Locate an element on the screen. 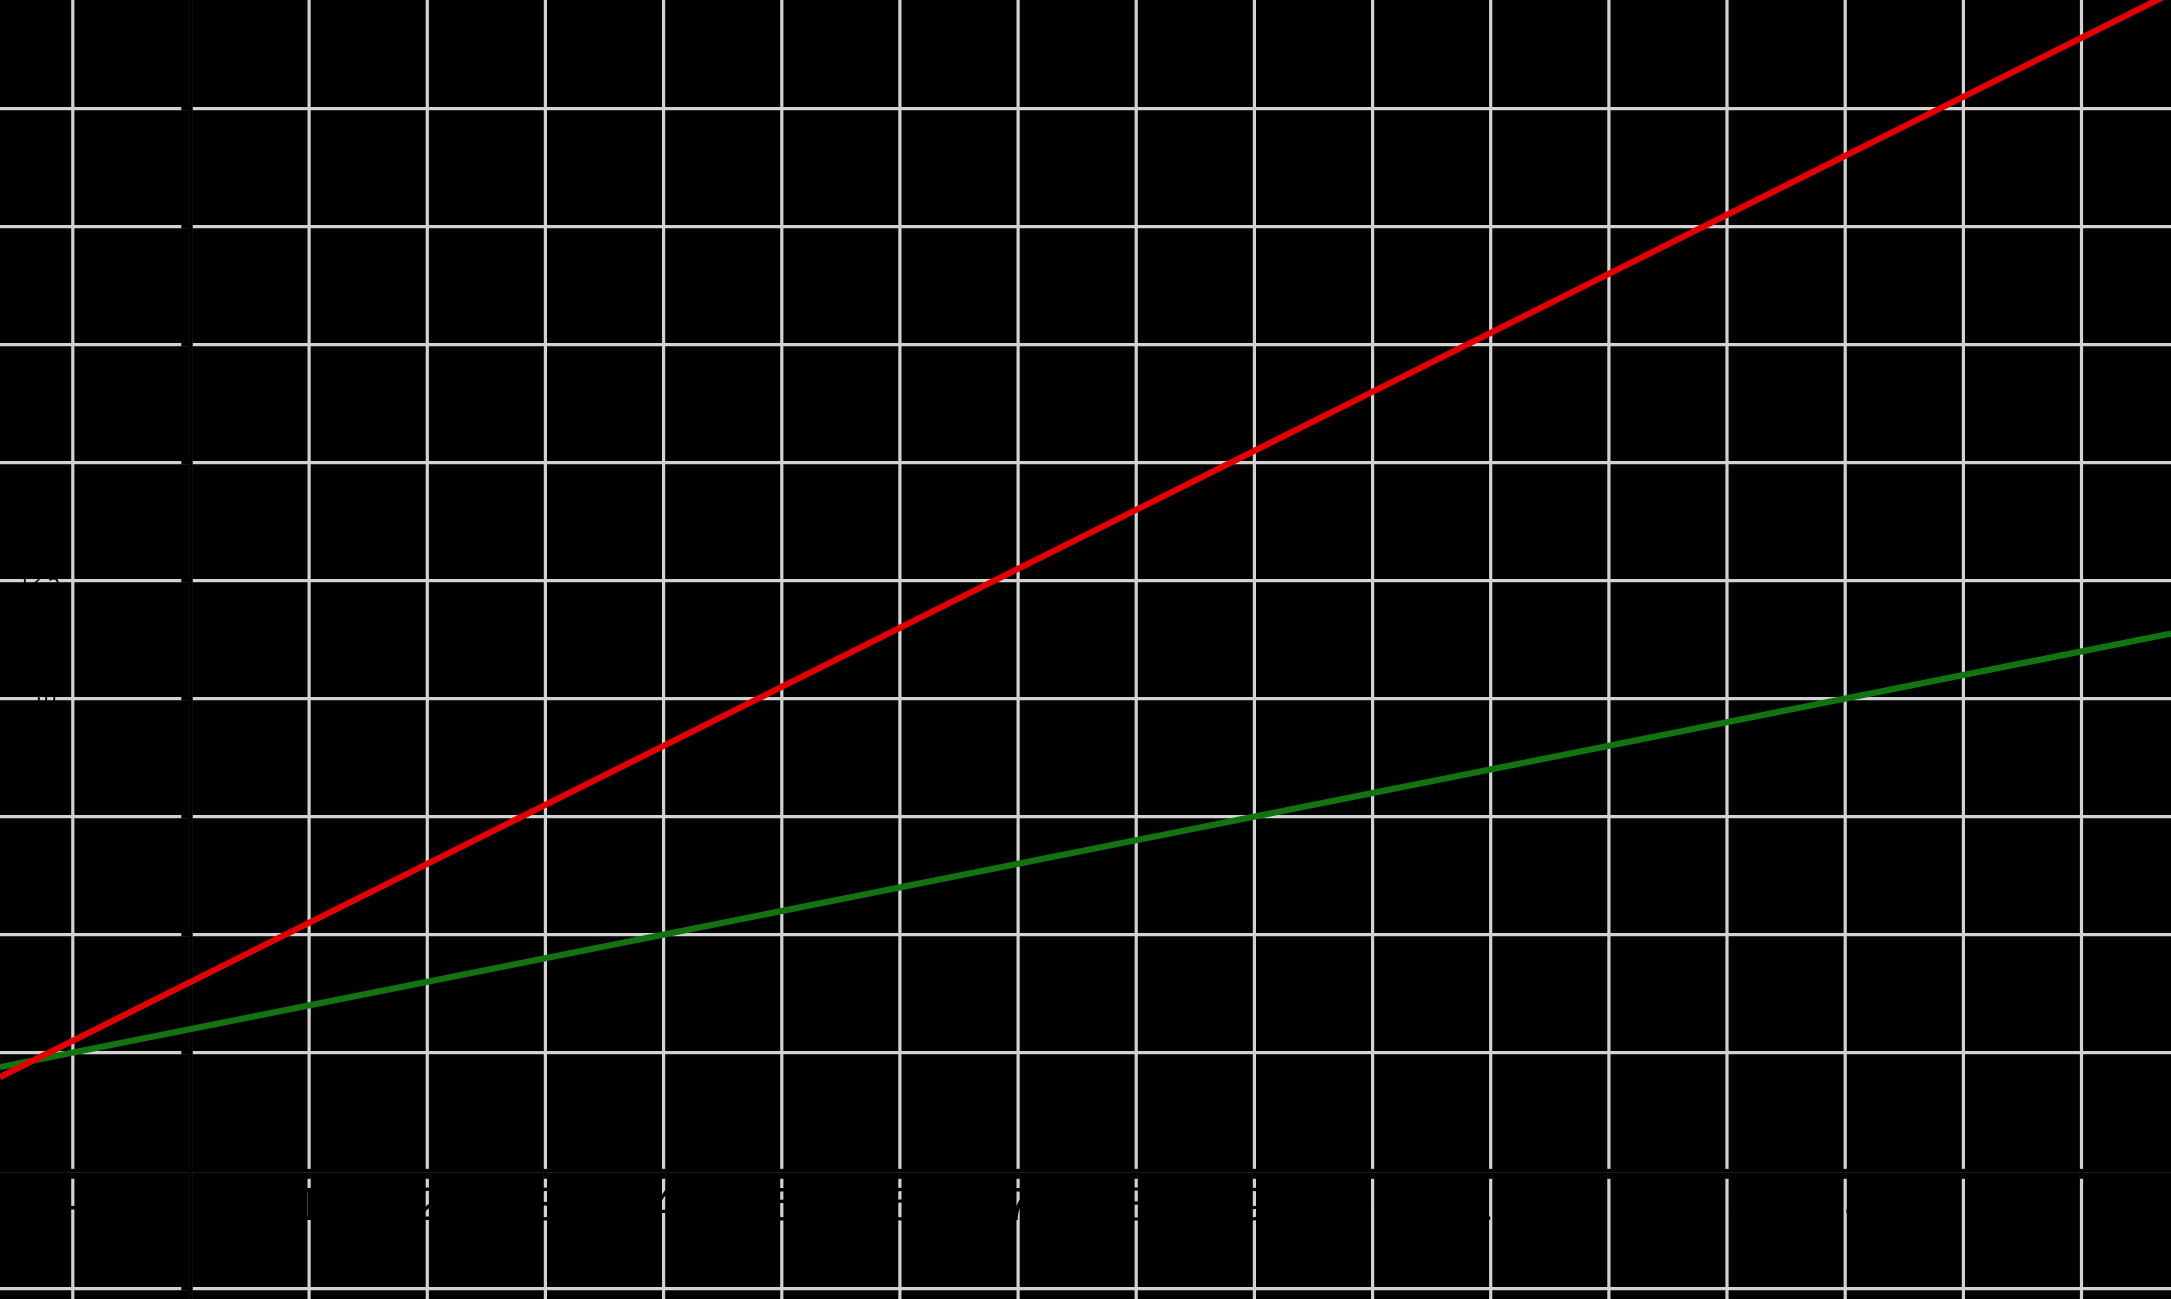 The height and width of the screenshot is (1299, 2171). svg-text: 16 is located at coordinates (2081, 1204).